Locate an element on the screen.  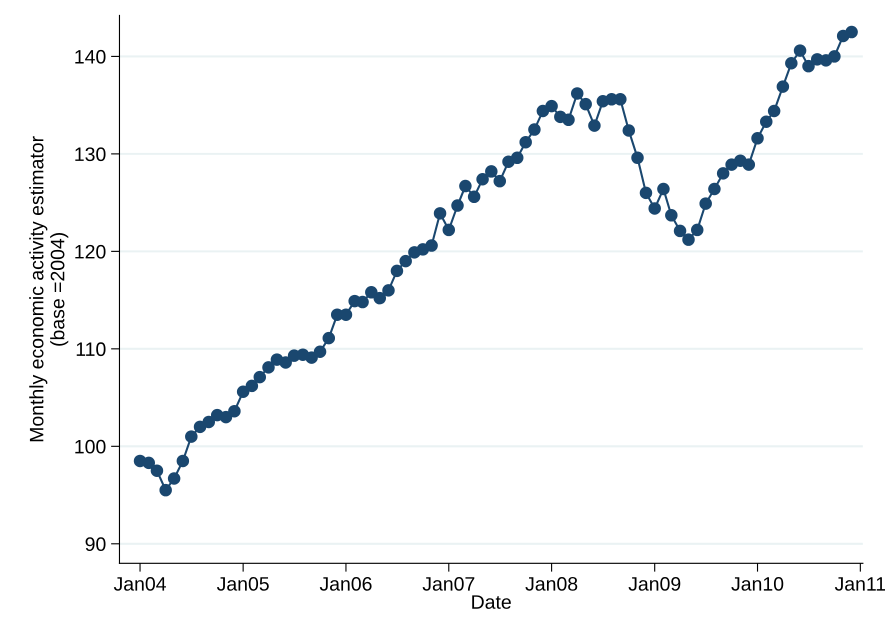
x-tick-label: Jan08 is located at coordinates (551, 584).